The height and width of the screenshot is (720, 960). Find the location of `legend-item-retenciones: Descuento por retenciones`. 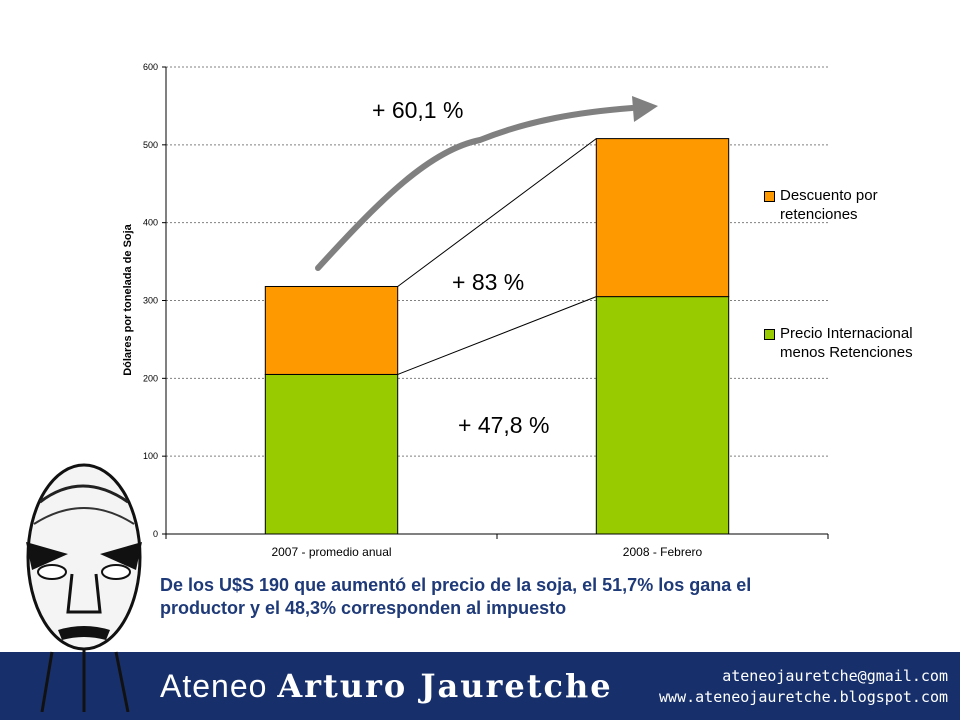

legend-item-retenciones: Descuento por retenciones is located at coordinates (849, 205).